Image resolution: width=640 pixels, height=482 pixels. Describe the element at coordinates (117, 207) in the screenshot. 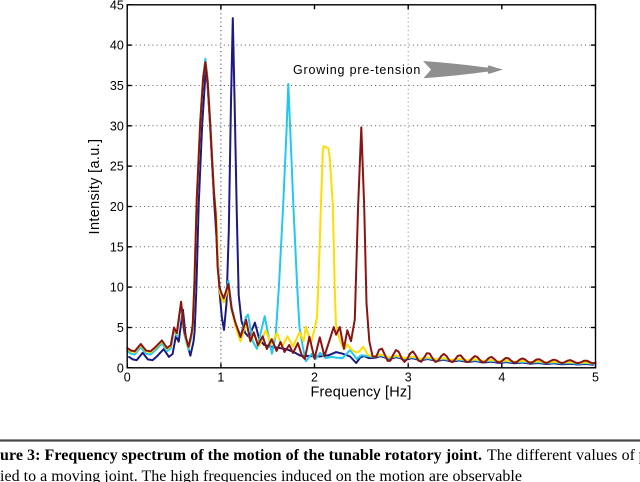

I see `svg-text: 20` at that location.